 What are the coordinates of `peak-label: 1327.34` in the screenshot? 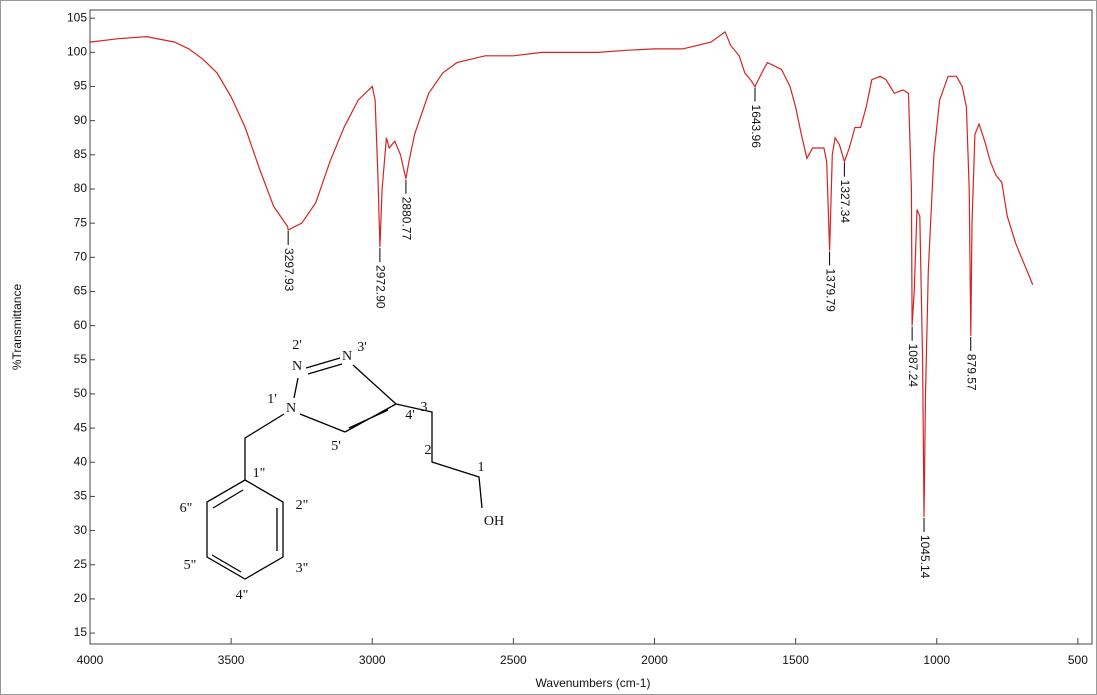 It's located at (845, 202).